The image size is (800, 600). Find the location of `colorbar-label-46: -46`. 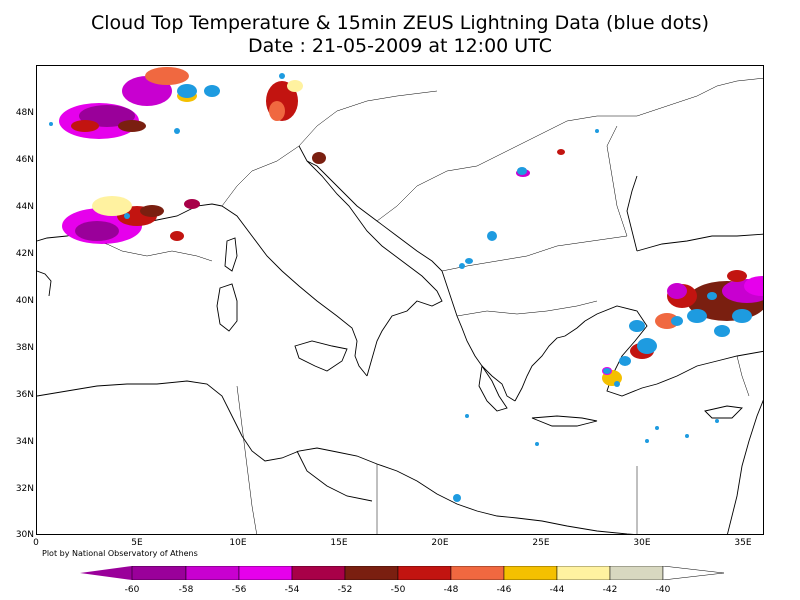

colorbar-label-46: -46 is located at coordinates (504, 590).